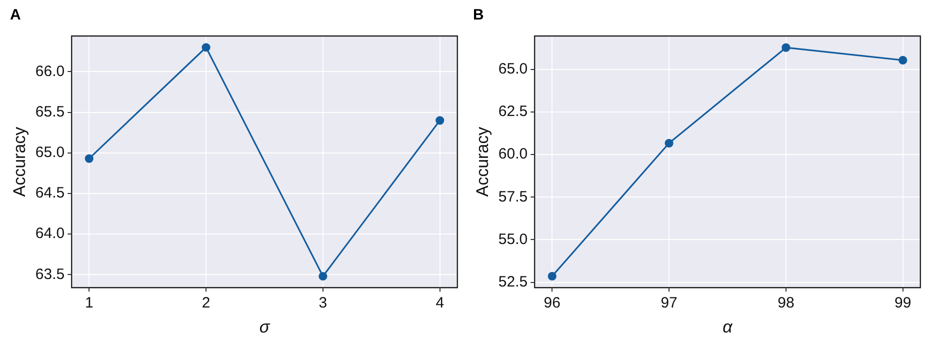  I want to click on x-tick-label: 2, so click(206, 303).